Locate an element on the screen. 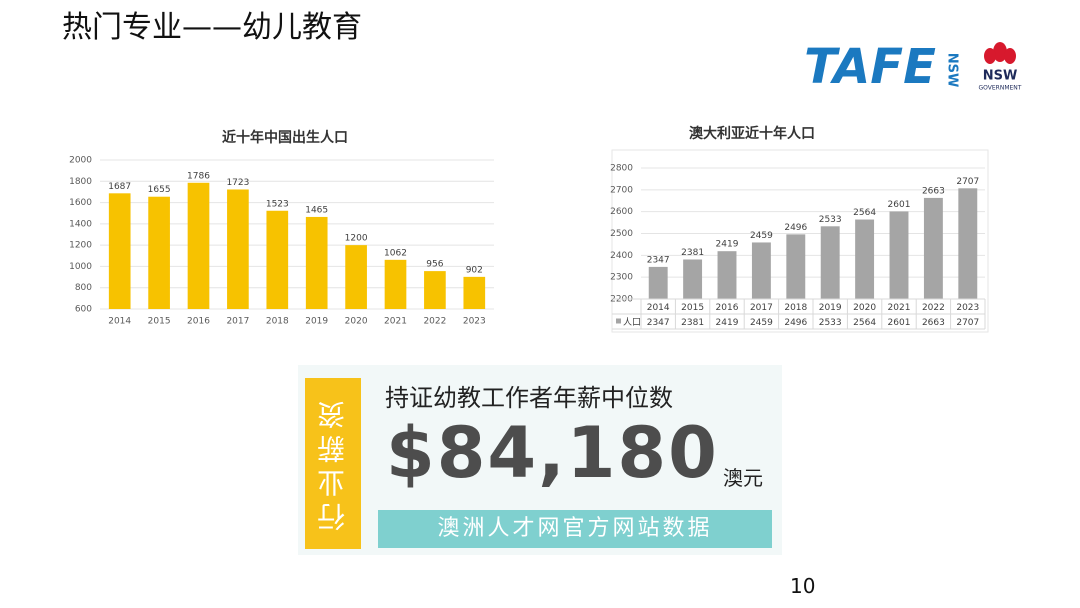  table-value: 2707 is located at coordinates (967, 323).